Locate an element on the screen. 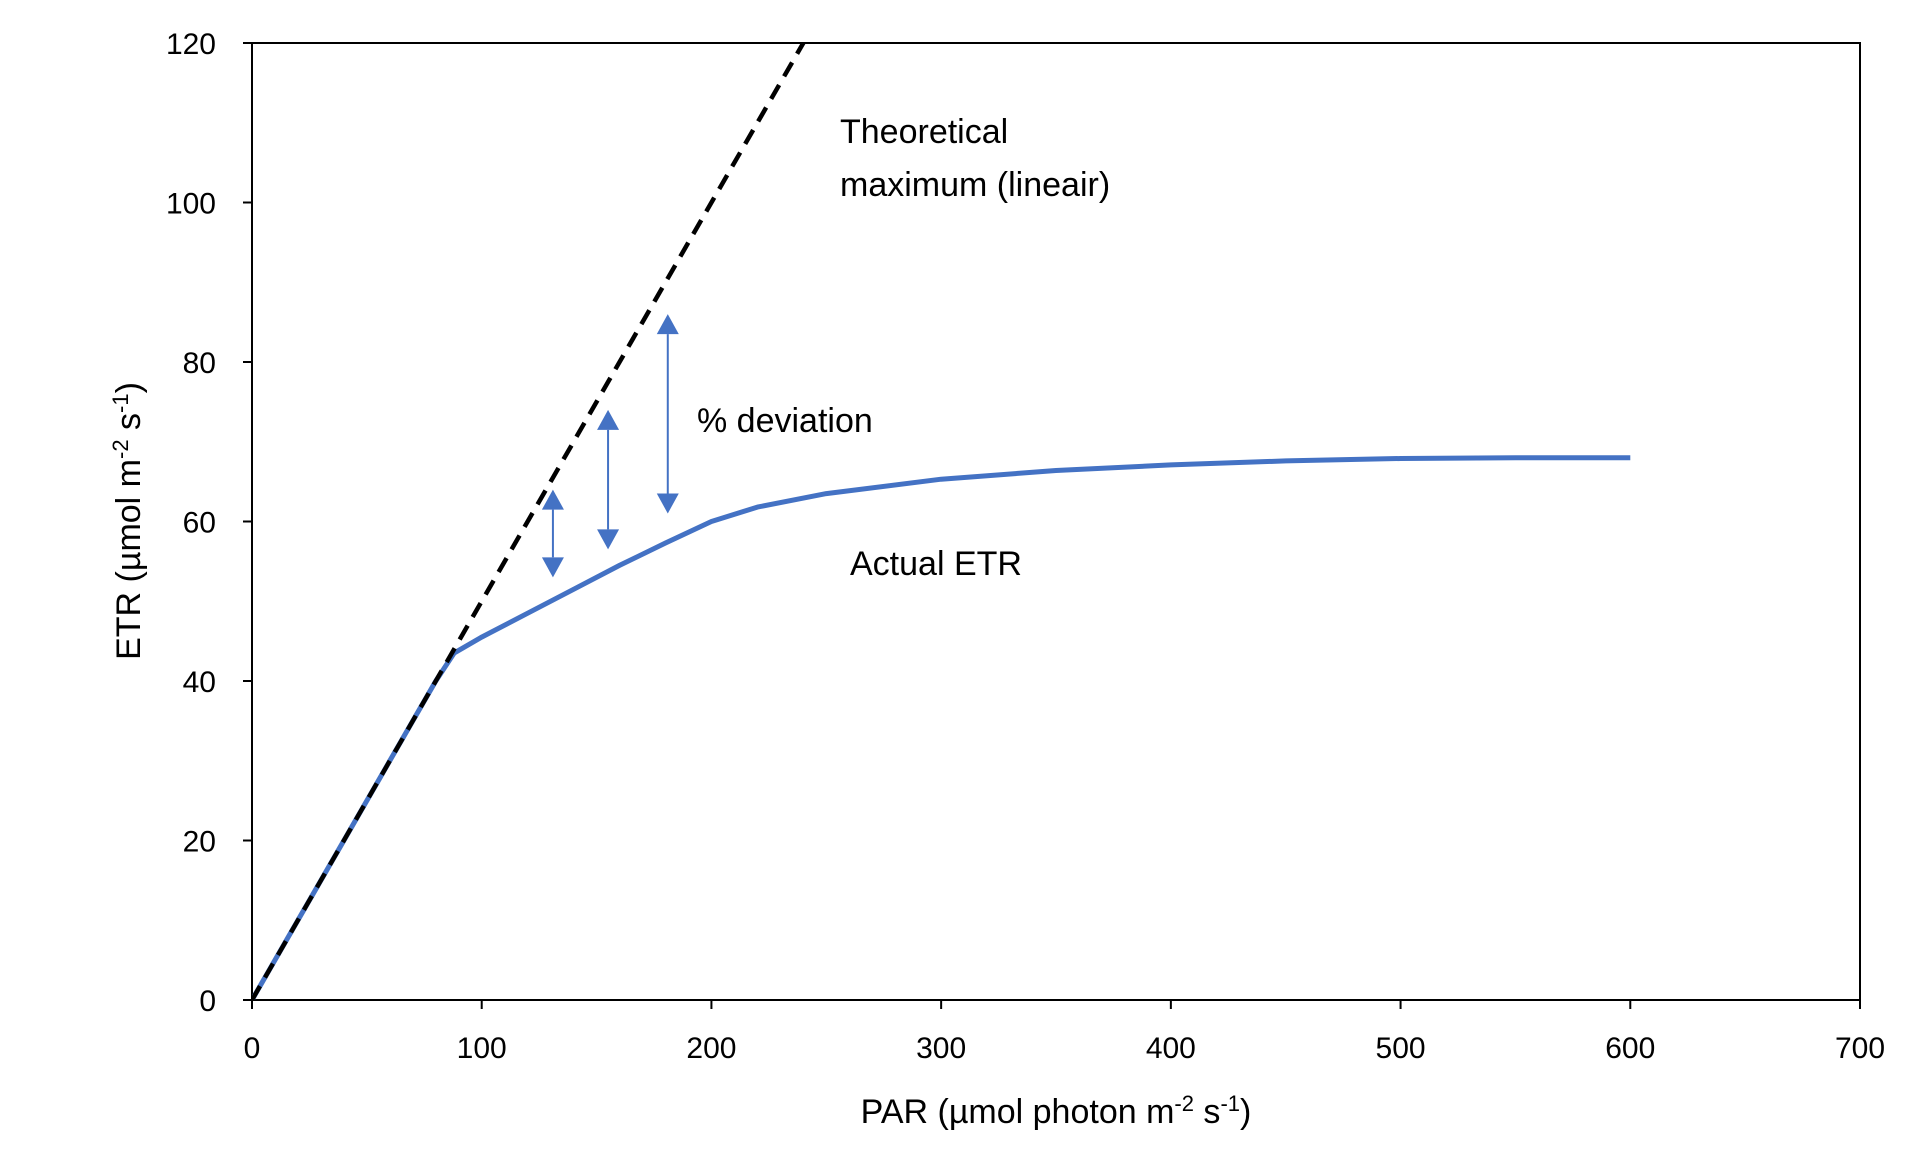  x-tick-label: 700 is located at coordinates (1860, 1048).